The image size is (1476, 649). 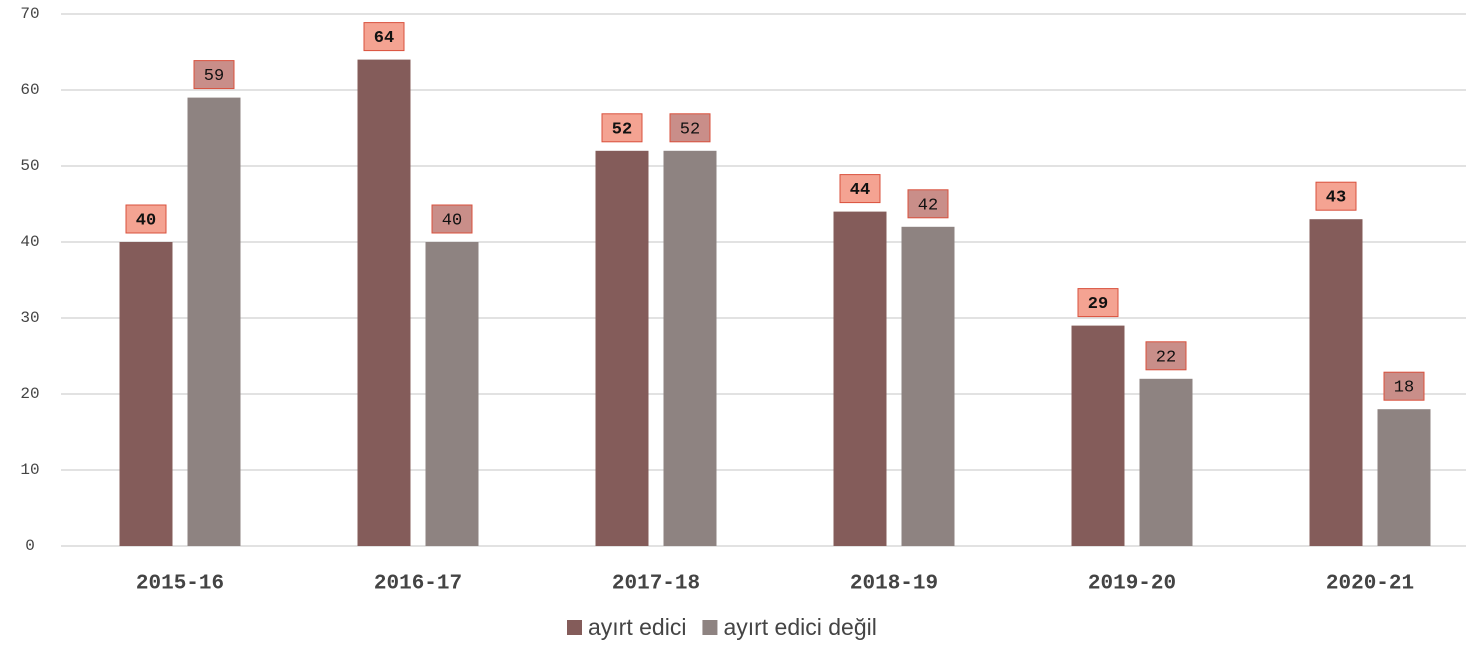 I want to click on y-tick-label: 60, so click(x=29, y=90).